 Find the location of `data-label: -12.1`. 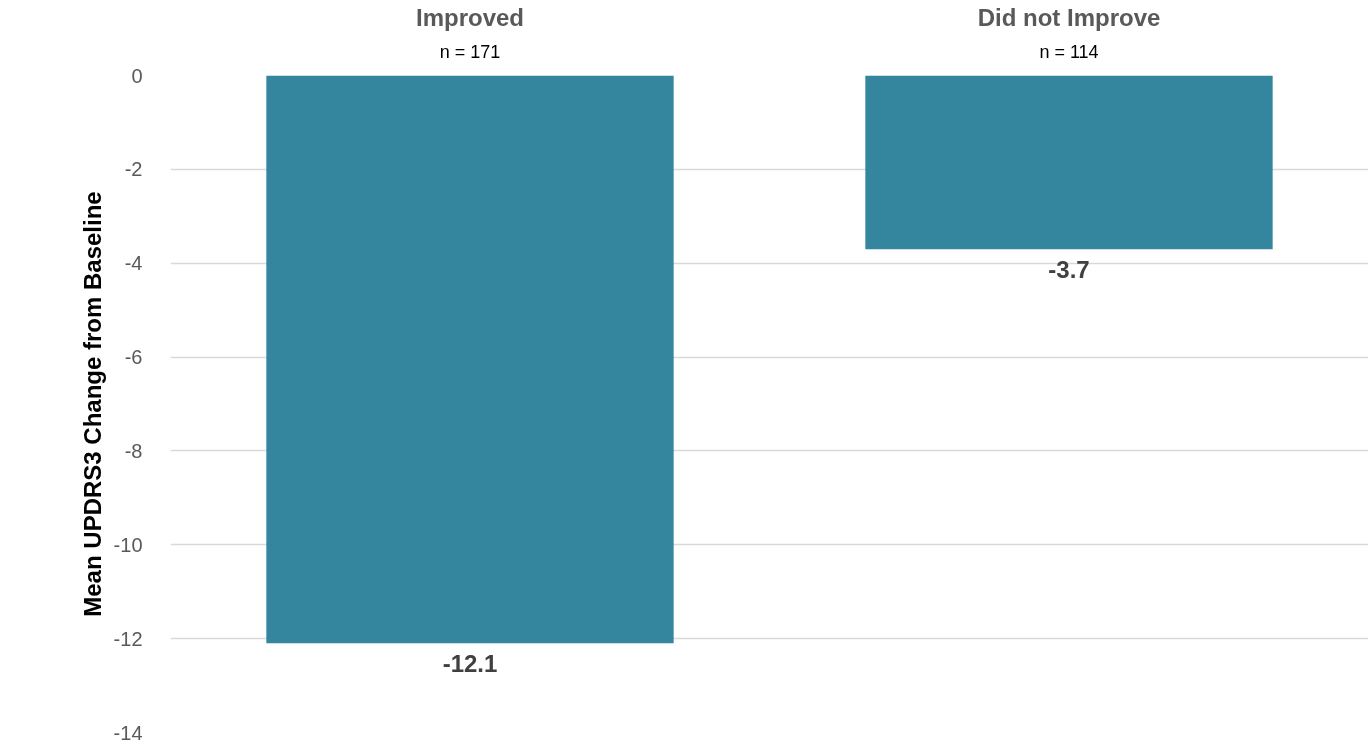

data-label: -12.1 is located at coordinates (470, 664).